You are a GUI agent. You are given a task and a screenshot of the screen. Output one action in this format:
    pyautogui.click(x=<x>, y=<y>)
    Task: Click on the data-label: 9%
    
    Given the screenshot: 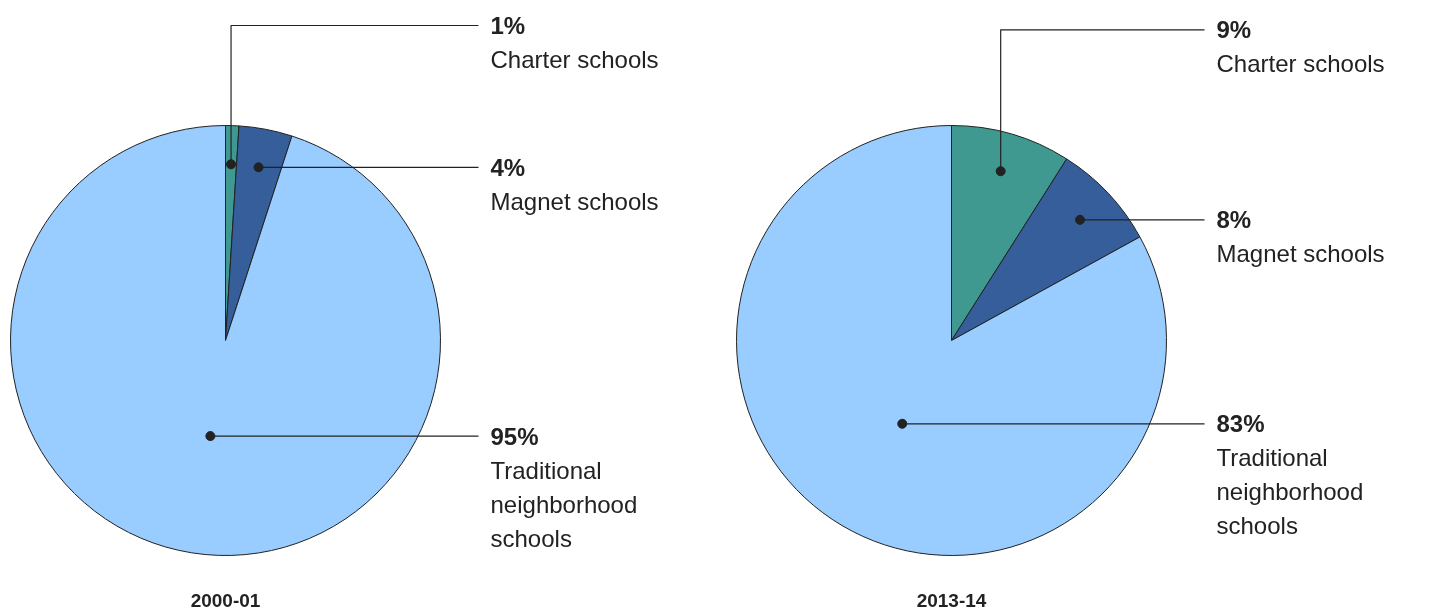 What is the action you would take?
    pyautogui.click(x=1234, y=30)
    